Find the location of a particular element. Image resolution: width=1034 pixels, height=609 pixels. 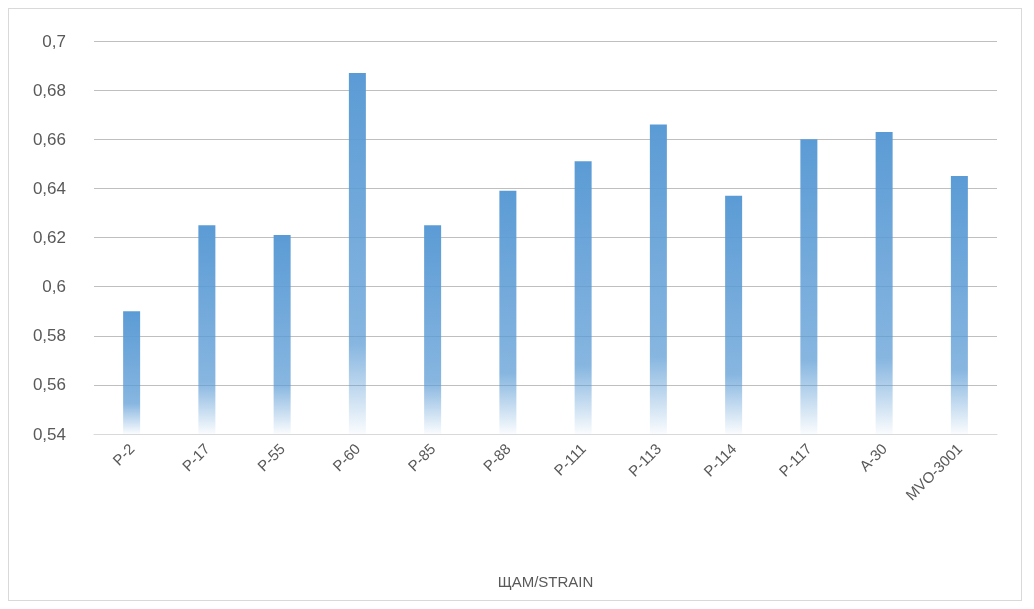

y-tick-label: 0,62 is located at coordinates (49, 237).